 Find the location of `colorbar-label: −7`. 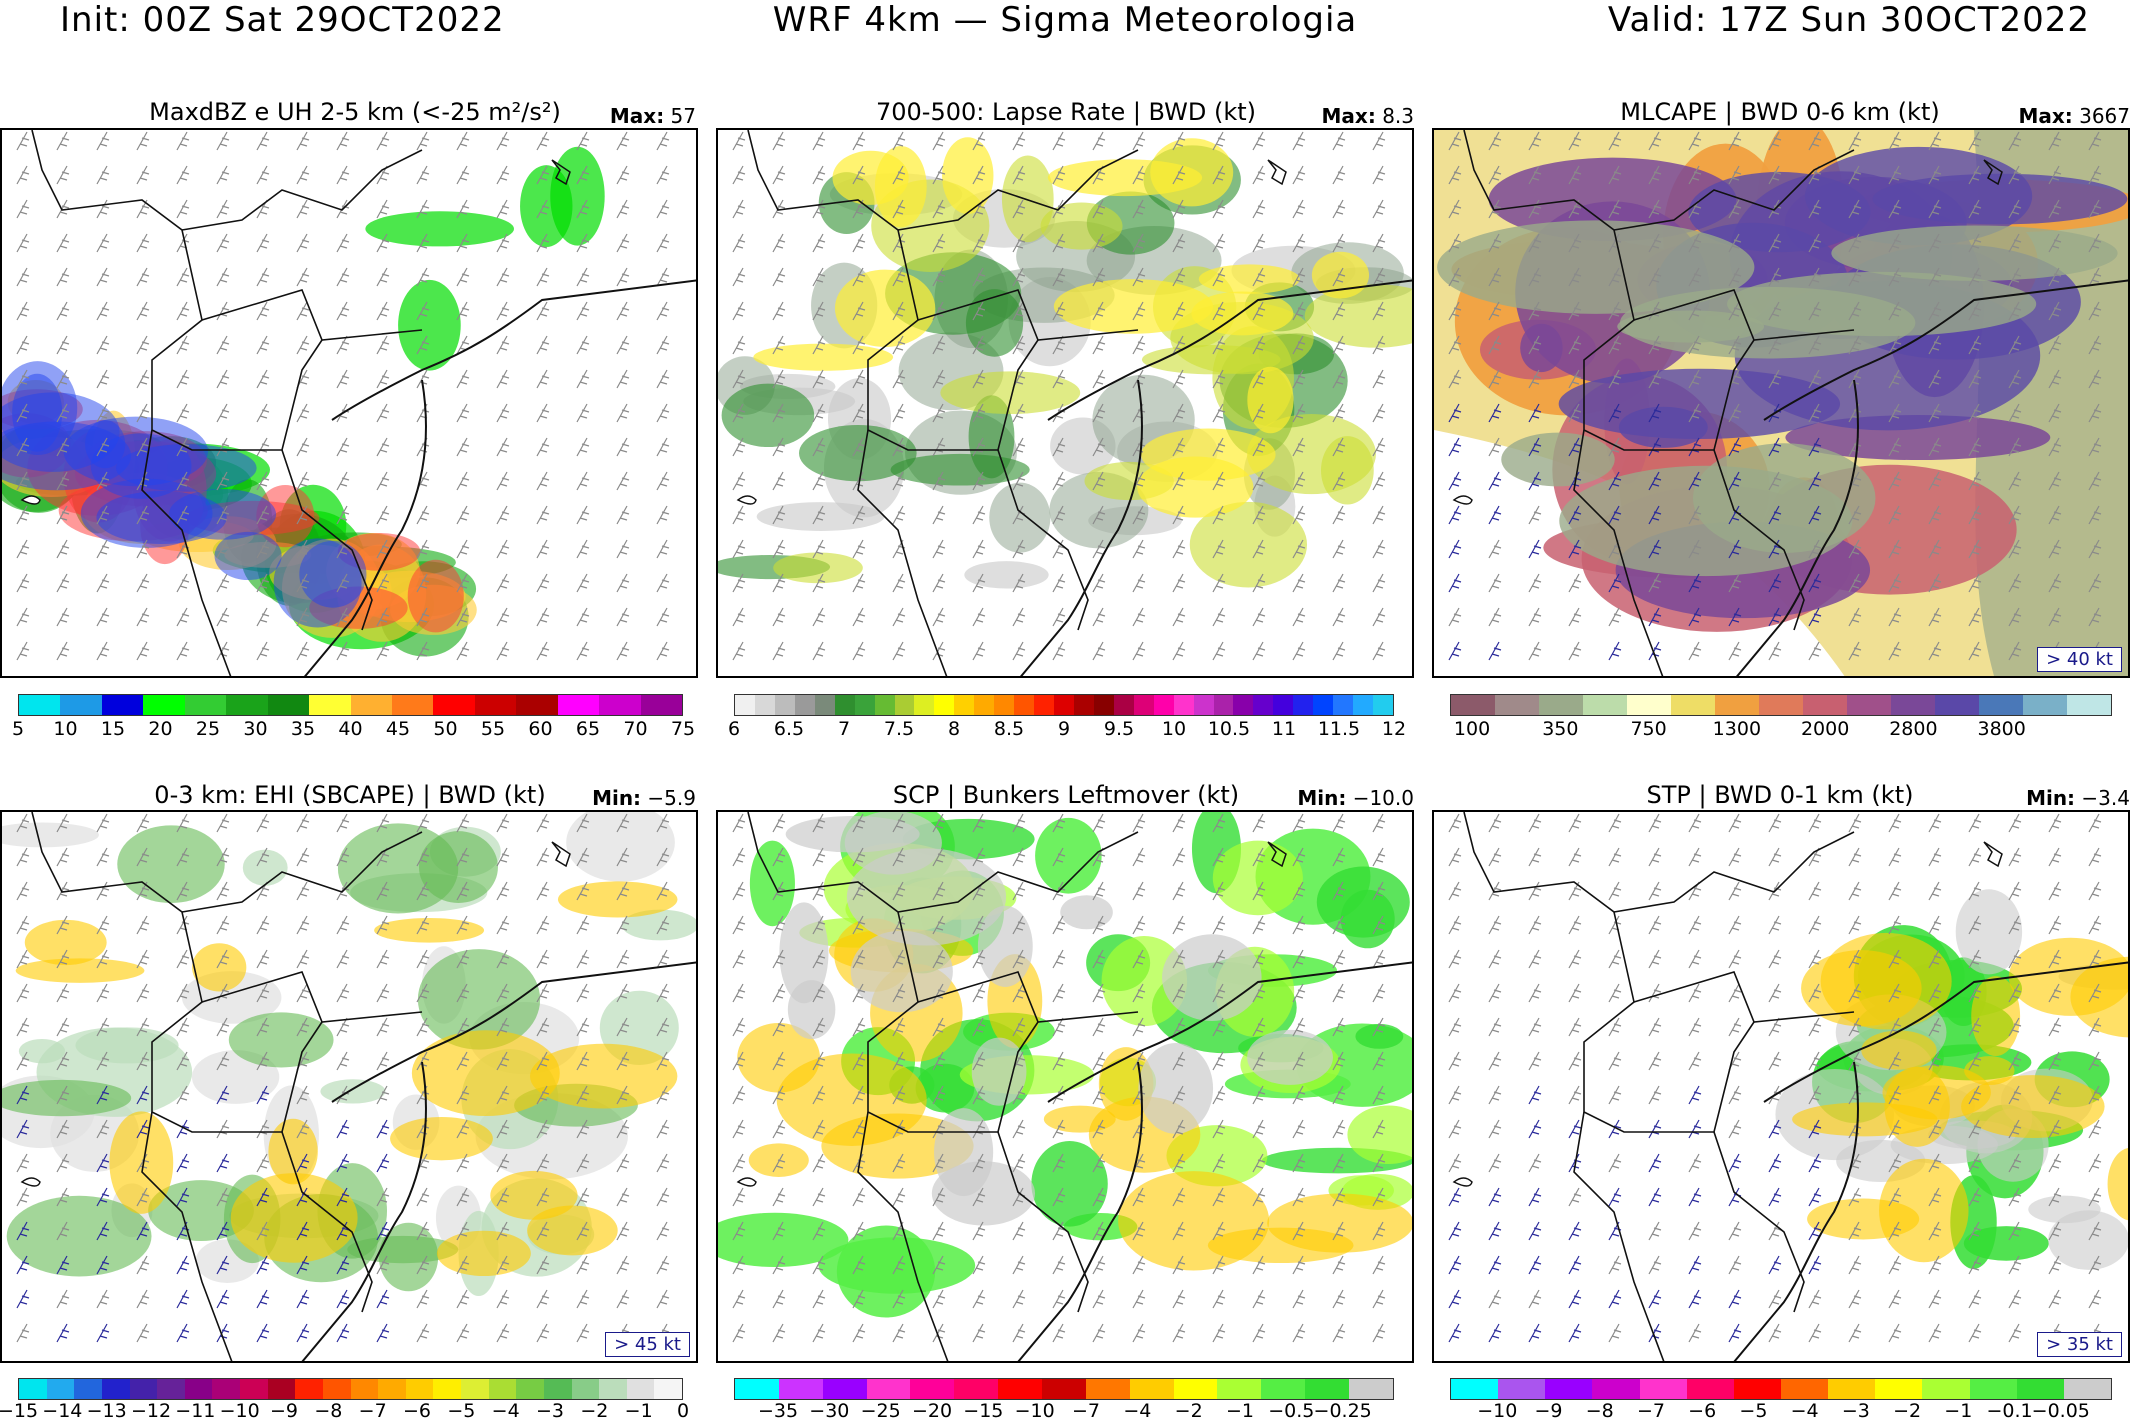

colorbar-label: −7 is located at coordinates (372, 1411).